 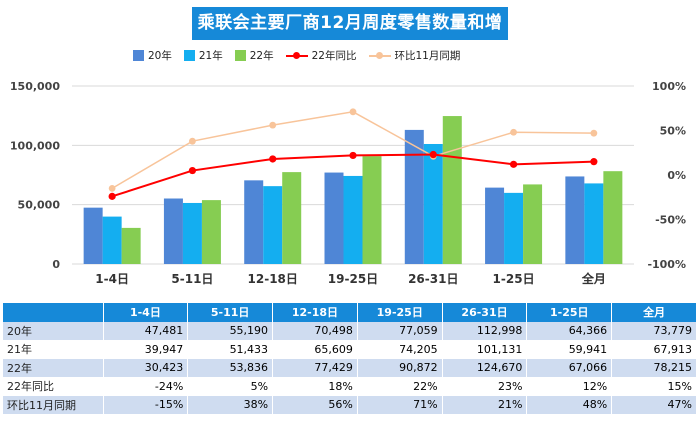 What do you see at coordinates (654, 367) in the screenshot?
I see `table-cell: 78,215` at bounding box center [654, 367].